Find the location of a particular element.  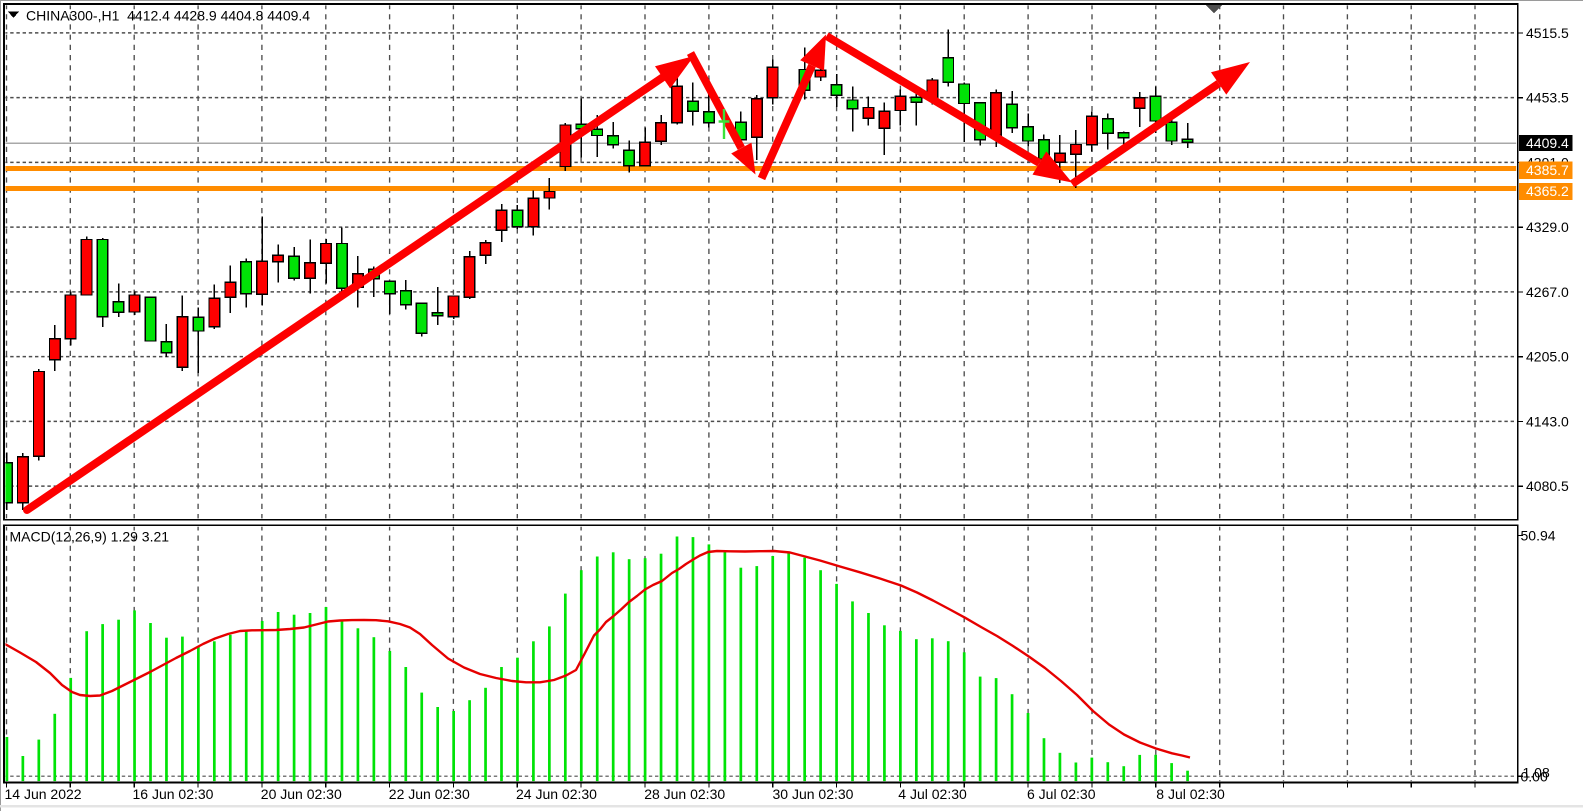

svg-text: 1.08 is located at coordinates (1536, 773).